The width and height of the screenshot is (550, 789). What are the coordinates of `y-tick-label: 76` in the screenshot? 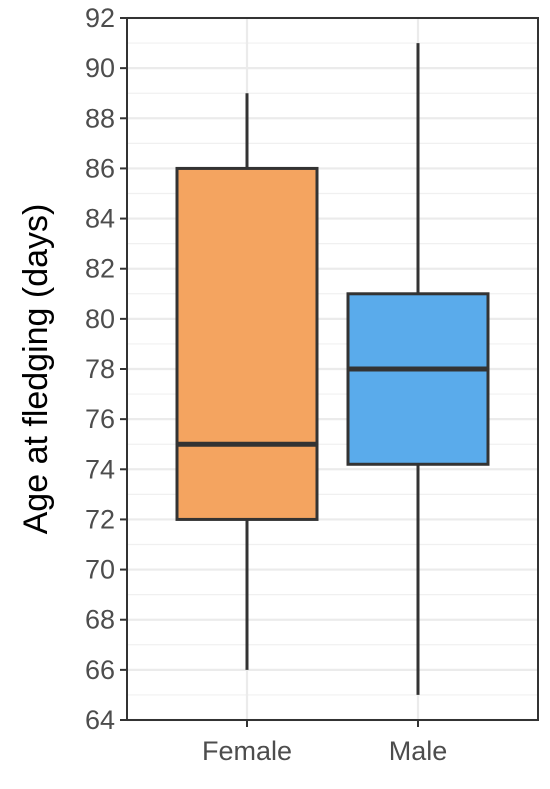 It's located at (100, 419).